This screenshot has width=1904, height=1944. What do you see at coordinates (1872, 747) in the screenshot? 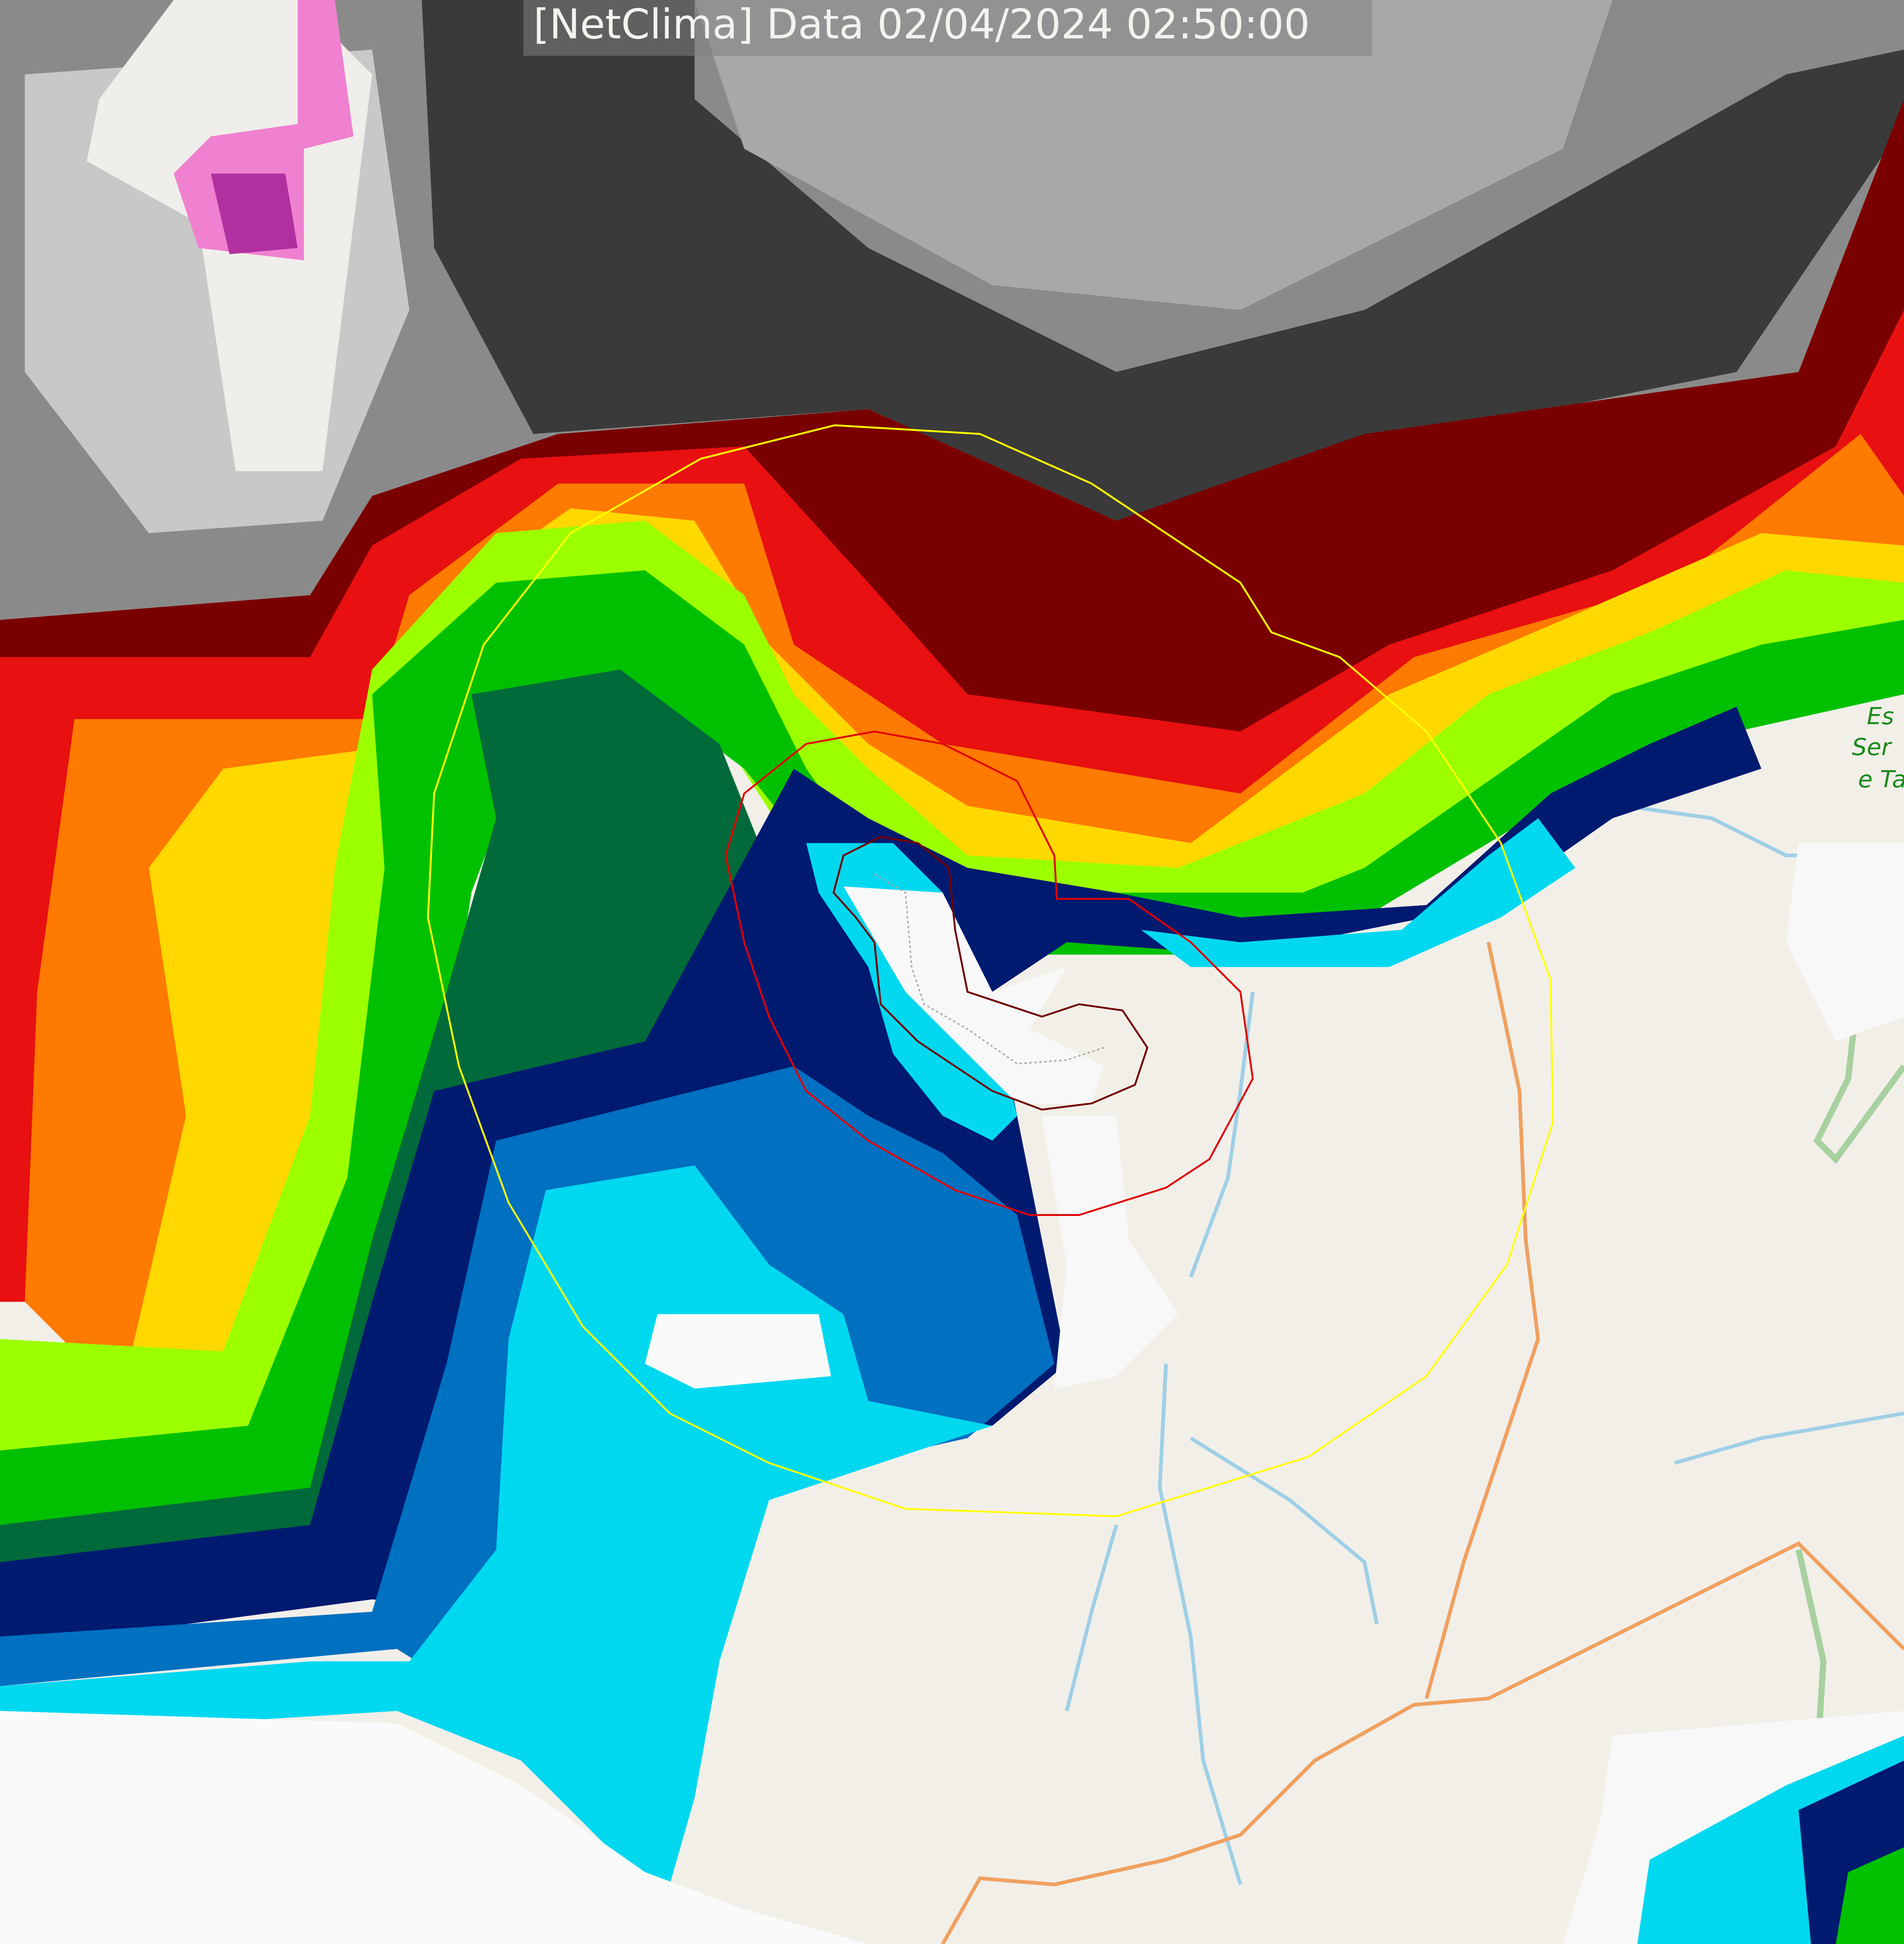
I see `place-label-line: Ser` at bounding box center [1872, 747].